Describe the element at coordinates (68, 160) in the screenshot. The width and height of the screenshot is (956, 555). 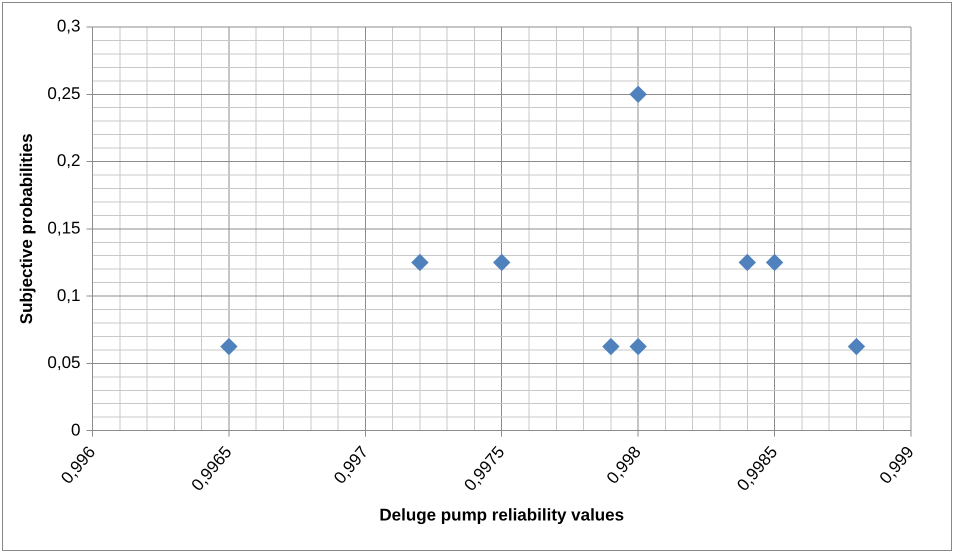
I see `y-tick-label: 0,2` at that location.